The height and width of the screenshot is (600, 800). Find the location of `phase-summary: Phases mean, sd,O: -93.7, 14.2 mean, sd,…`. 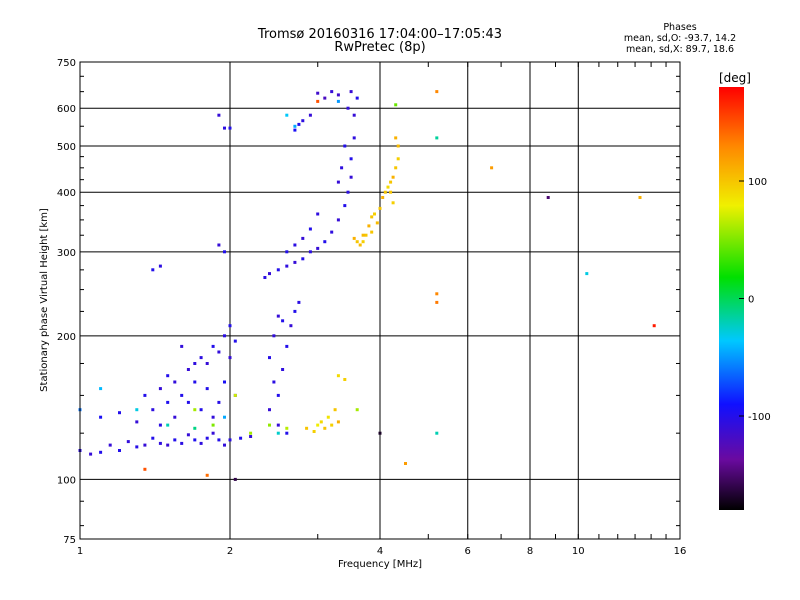

phase-summary: Phases mean, sd,O: -93.7, 14.2 mean, sd,… is located at coordinates (680, 38).